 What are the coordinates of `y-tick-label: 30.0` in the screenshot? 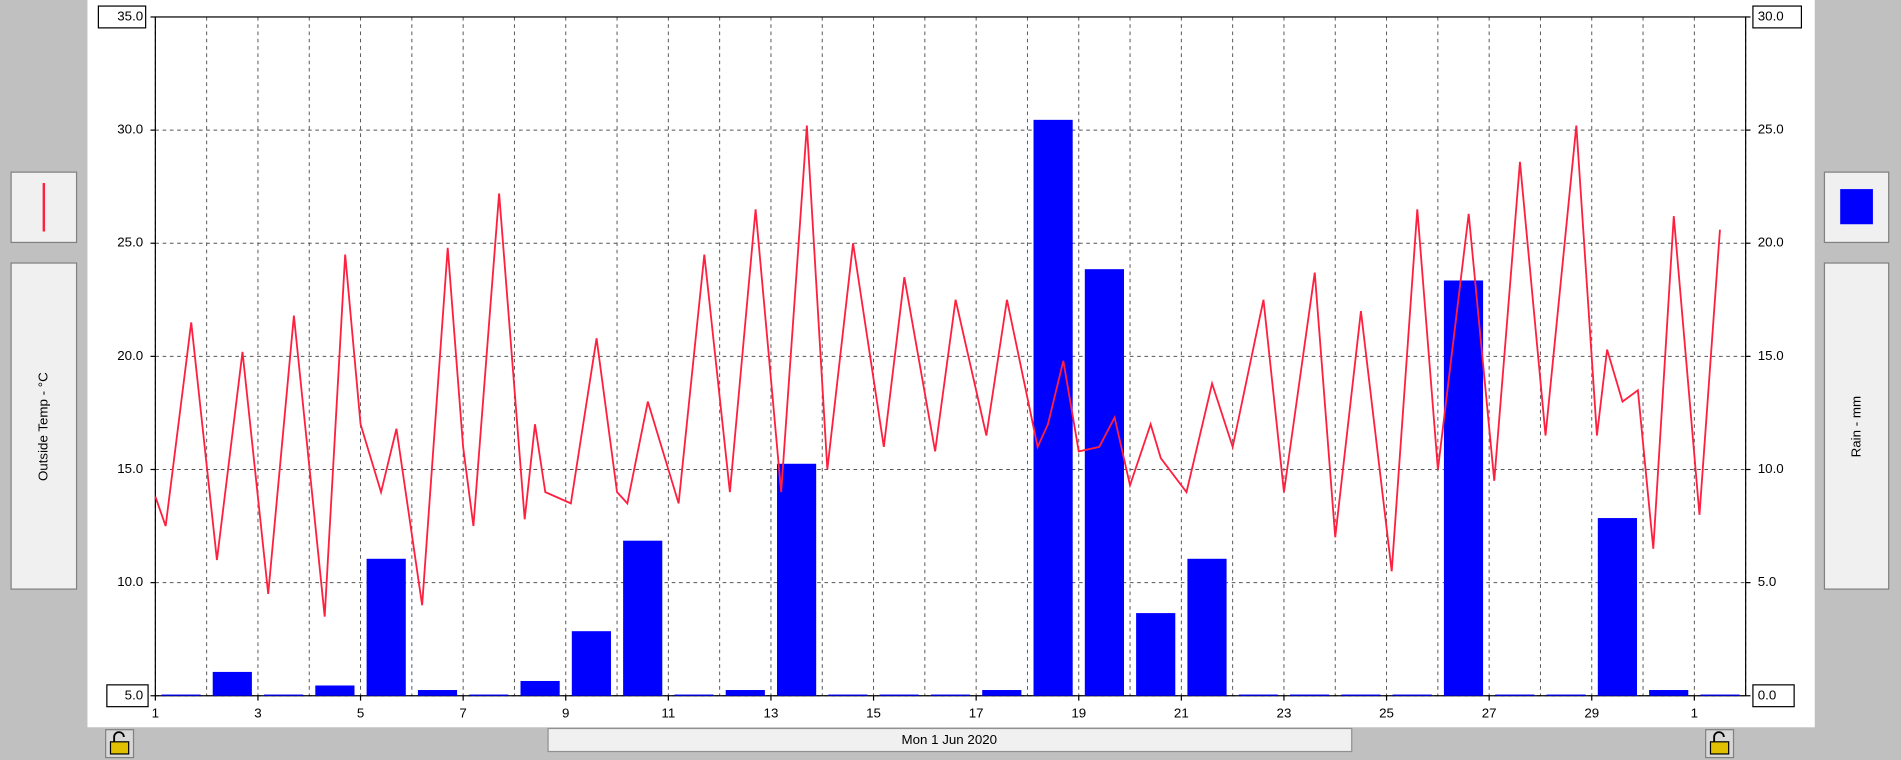 It's located at (130, 129).